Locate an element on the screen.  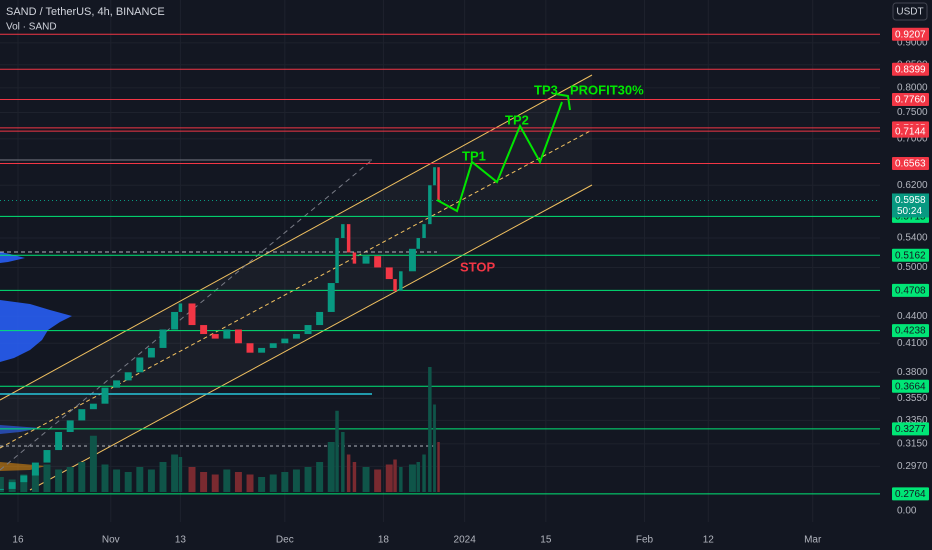
annotation: PROFIT30% is located at coordinates (607, 89).